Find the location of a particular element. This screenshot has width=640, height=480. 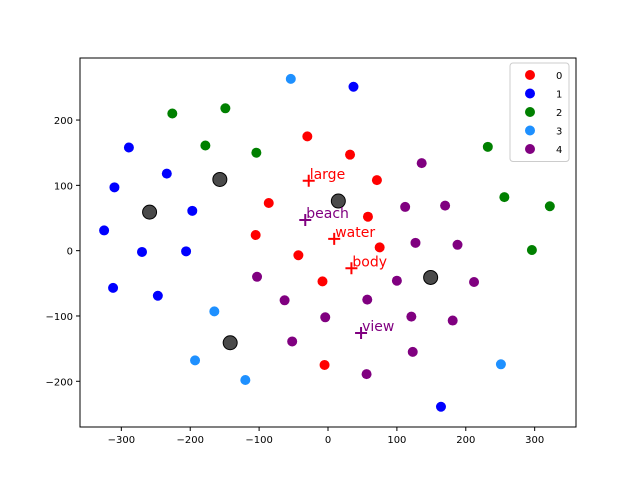

x-tick-label-1: −200 is located at coordinates (189, 440).